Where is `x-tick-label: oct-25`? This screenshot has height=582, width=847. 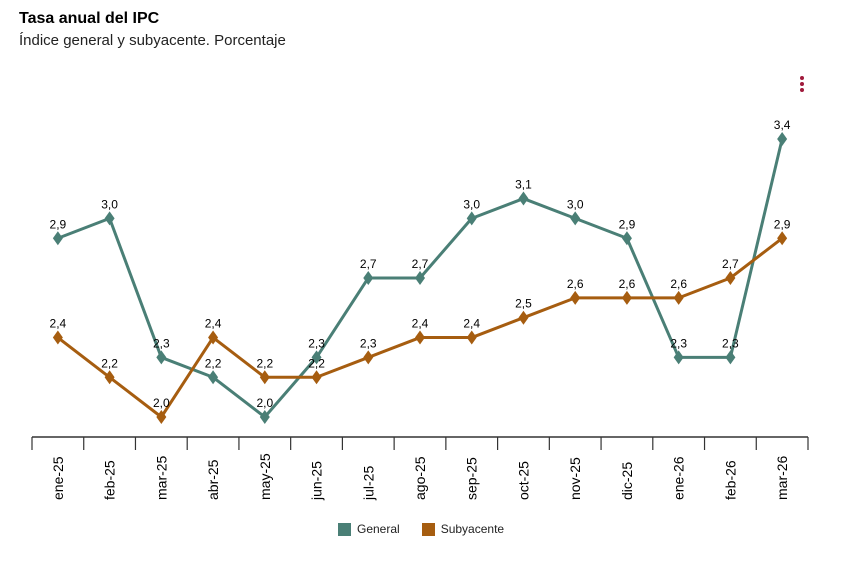 x-tick-label: oct-25 is located at coordinates (523, 480).